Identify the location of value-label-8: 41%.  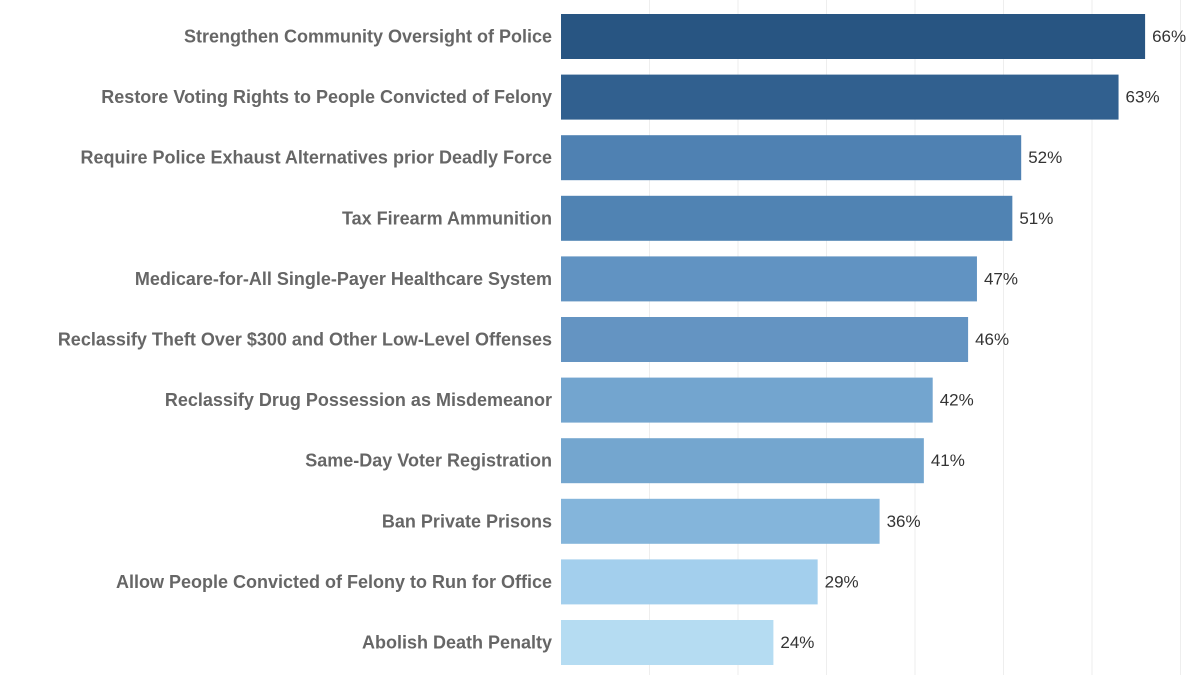
(948, 460).